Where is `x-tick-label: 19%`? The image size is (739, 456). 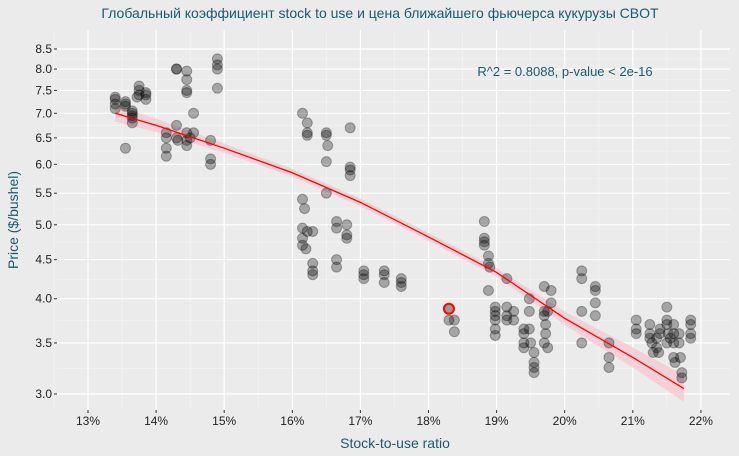 x-tick-label: 19% is located at coordinates (497, 421).